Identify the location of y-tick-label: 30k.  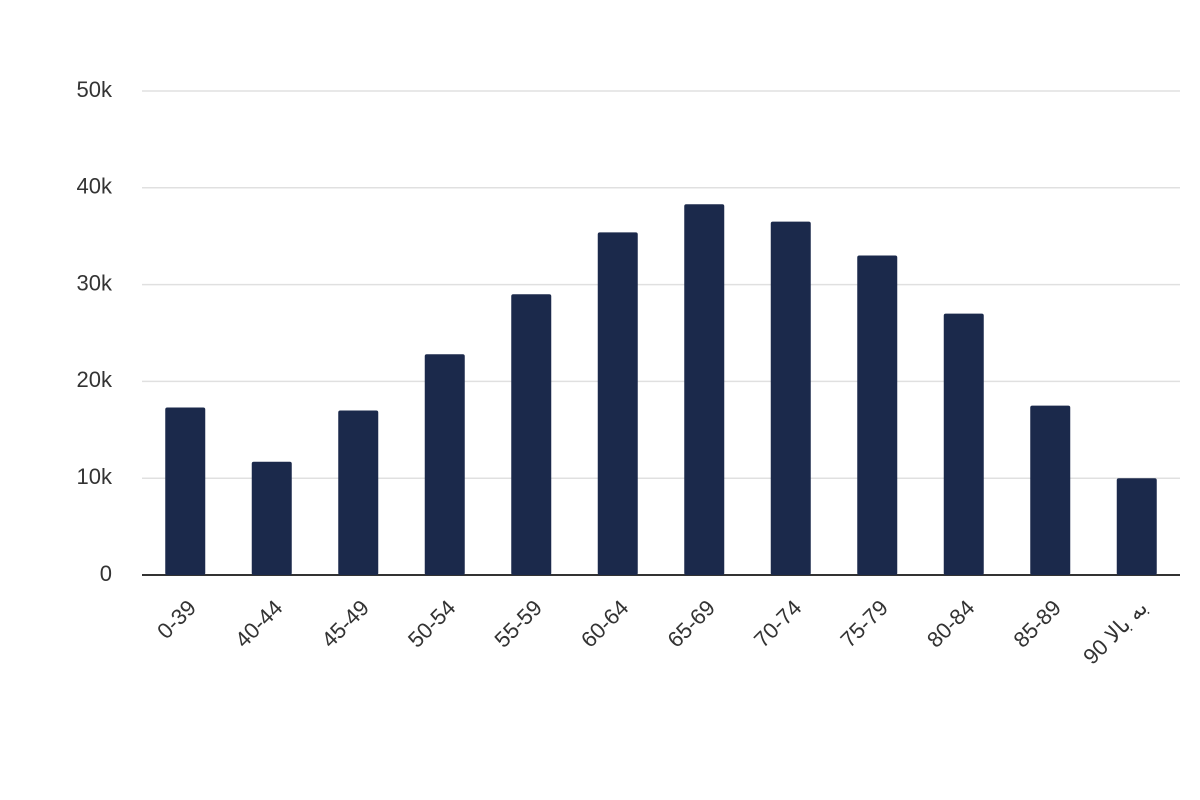
(95, 282).